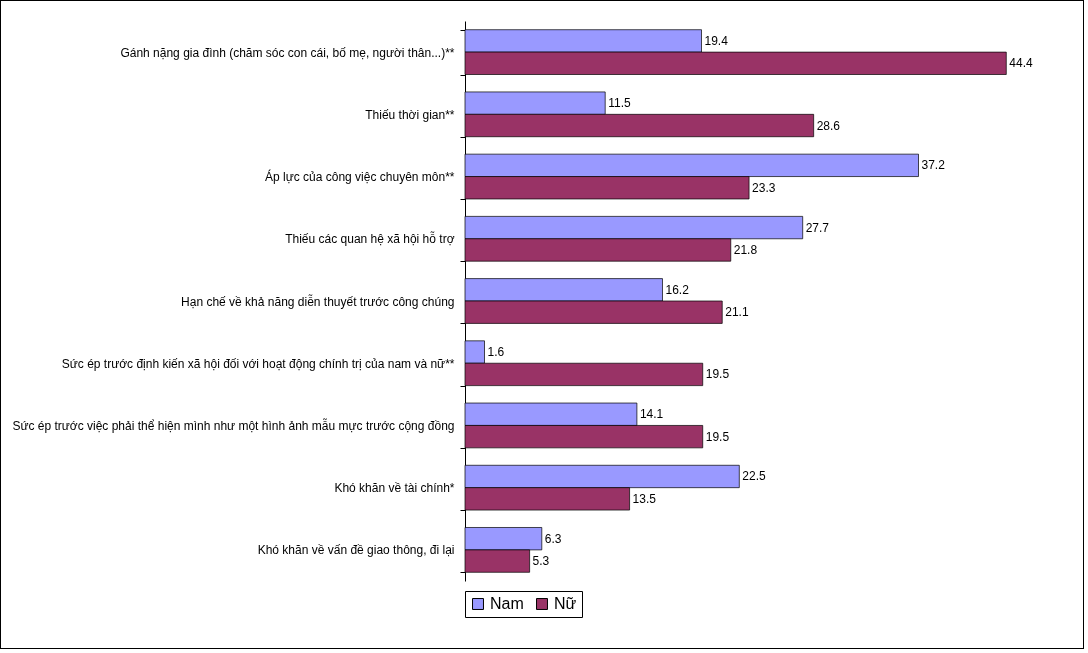 The width and height of the screenshot is (1088, 653). Describe the element at coordinates (287, 52) in the screenshot. I see `y-tick-label: Gánh nặng gia đình (chăm sóc con cái, bố mẹ, người thân...)**` at that location.